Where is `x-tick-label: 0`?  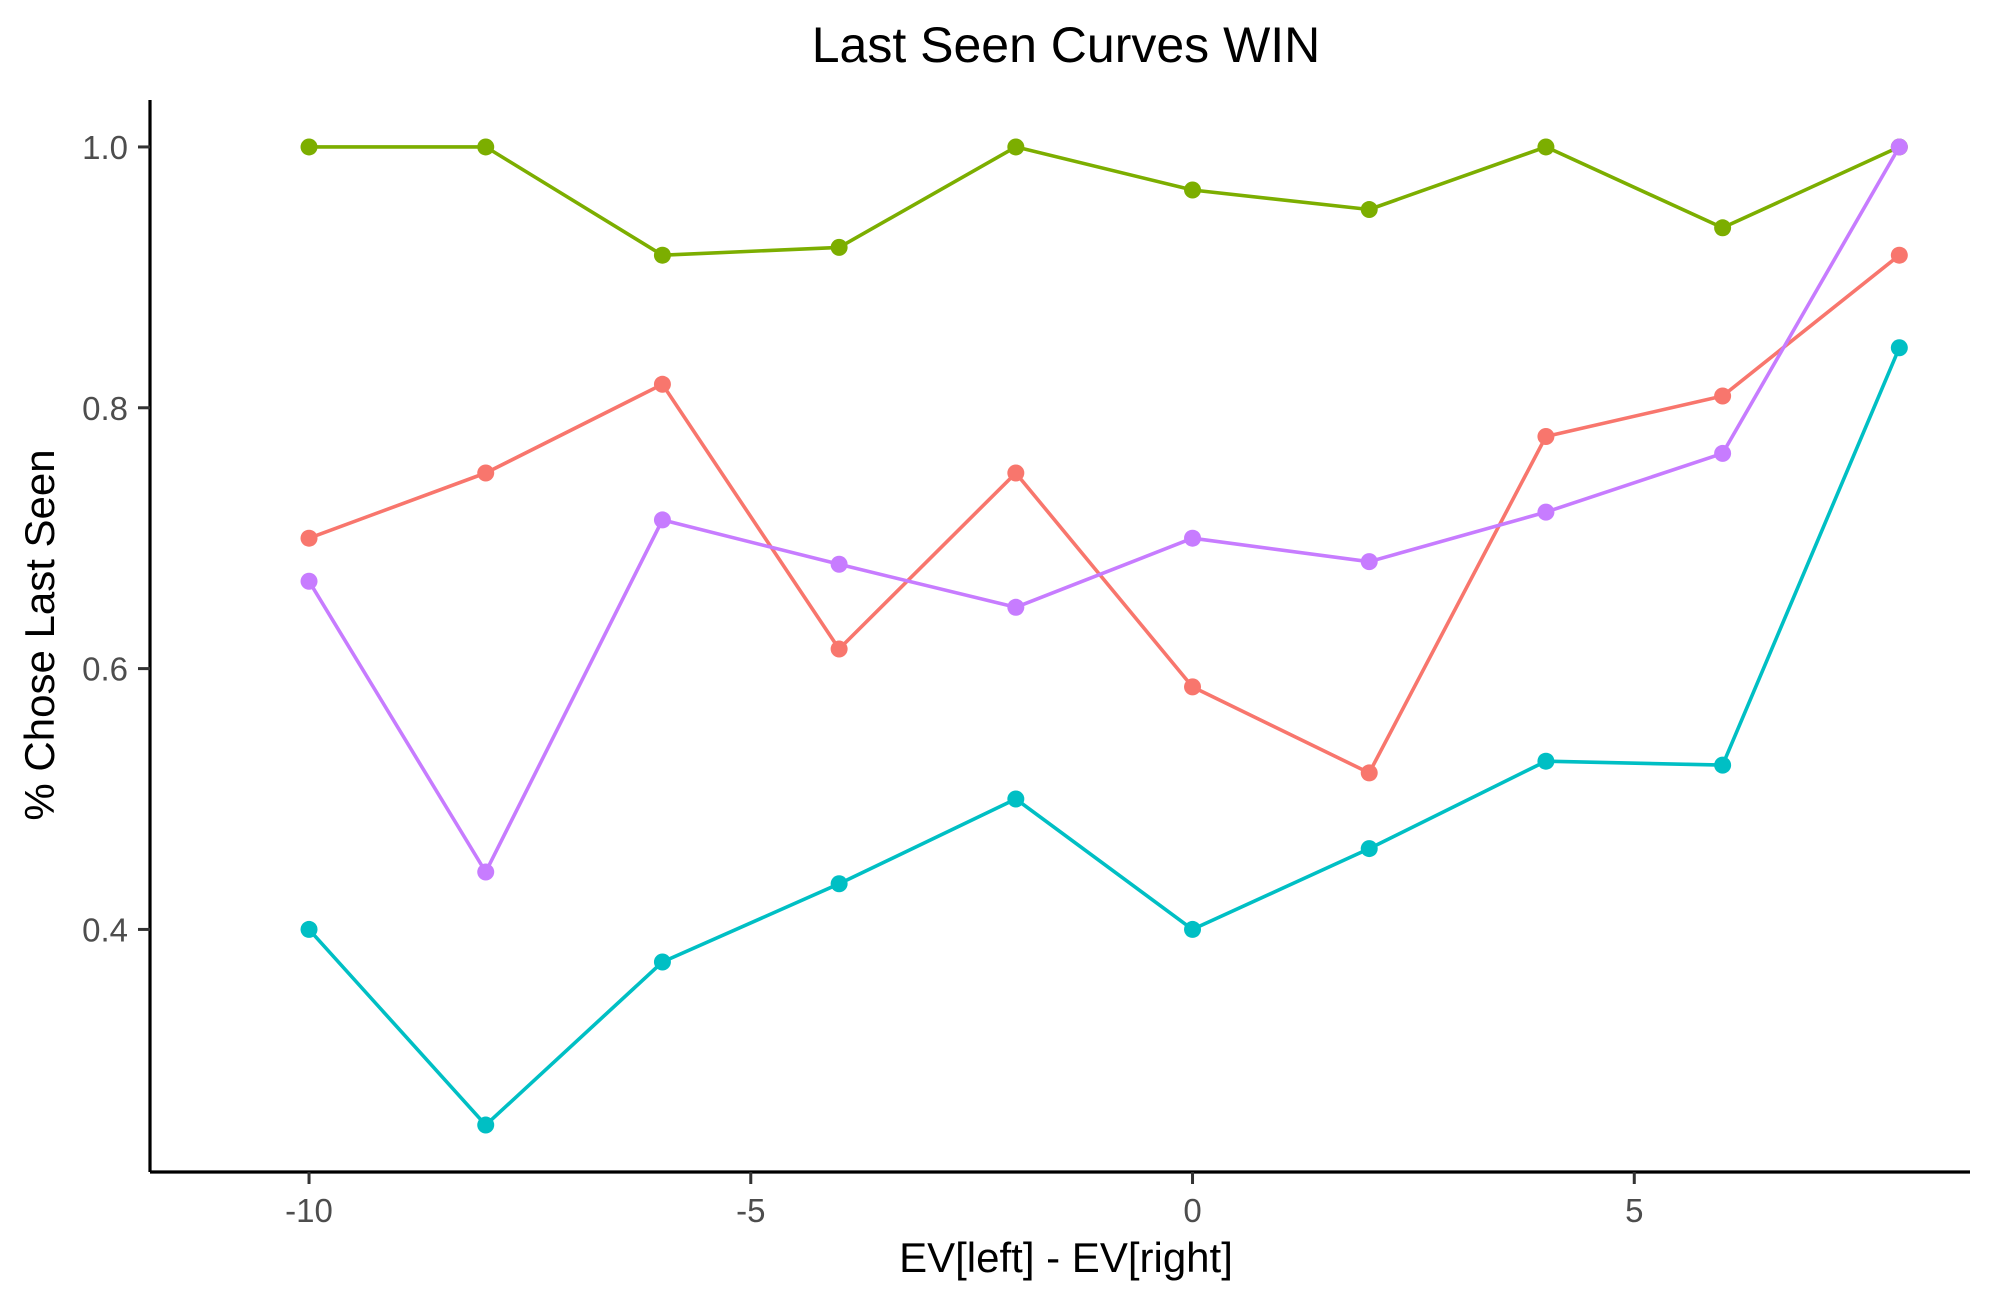 x-tick-label: 0 is located at coordinates (1192, 1210).